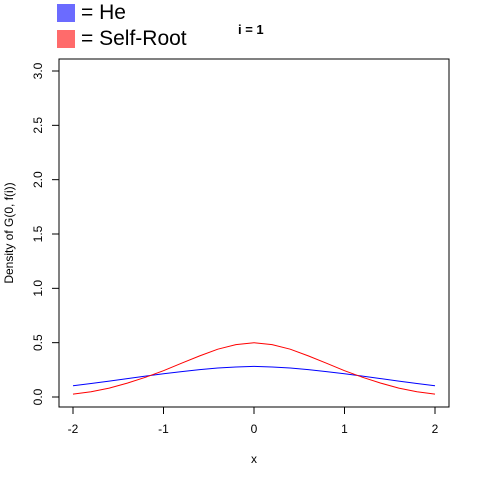 This screenshot has height=480, width=480. What do you see at coordinates (134, 38) in the screenshot?
I see `legend-label-self-root: = Self-Root` at bounding box center [134, 38].